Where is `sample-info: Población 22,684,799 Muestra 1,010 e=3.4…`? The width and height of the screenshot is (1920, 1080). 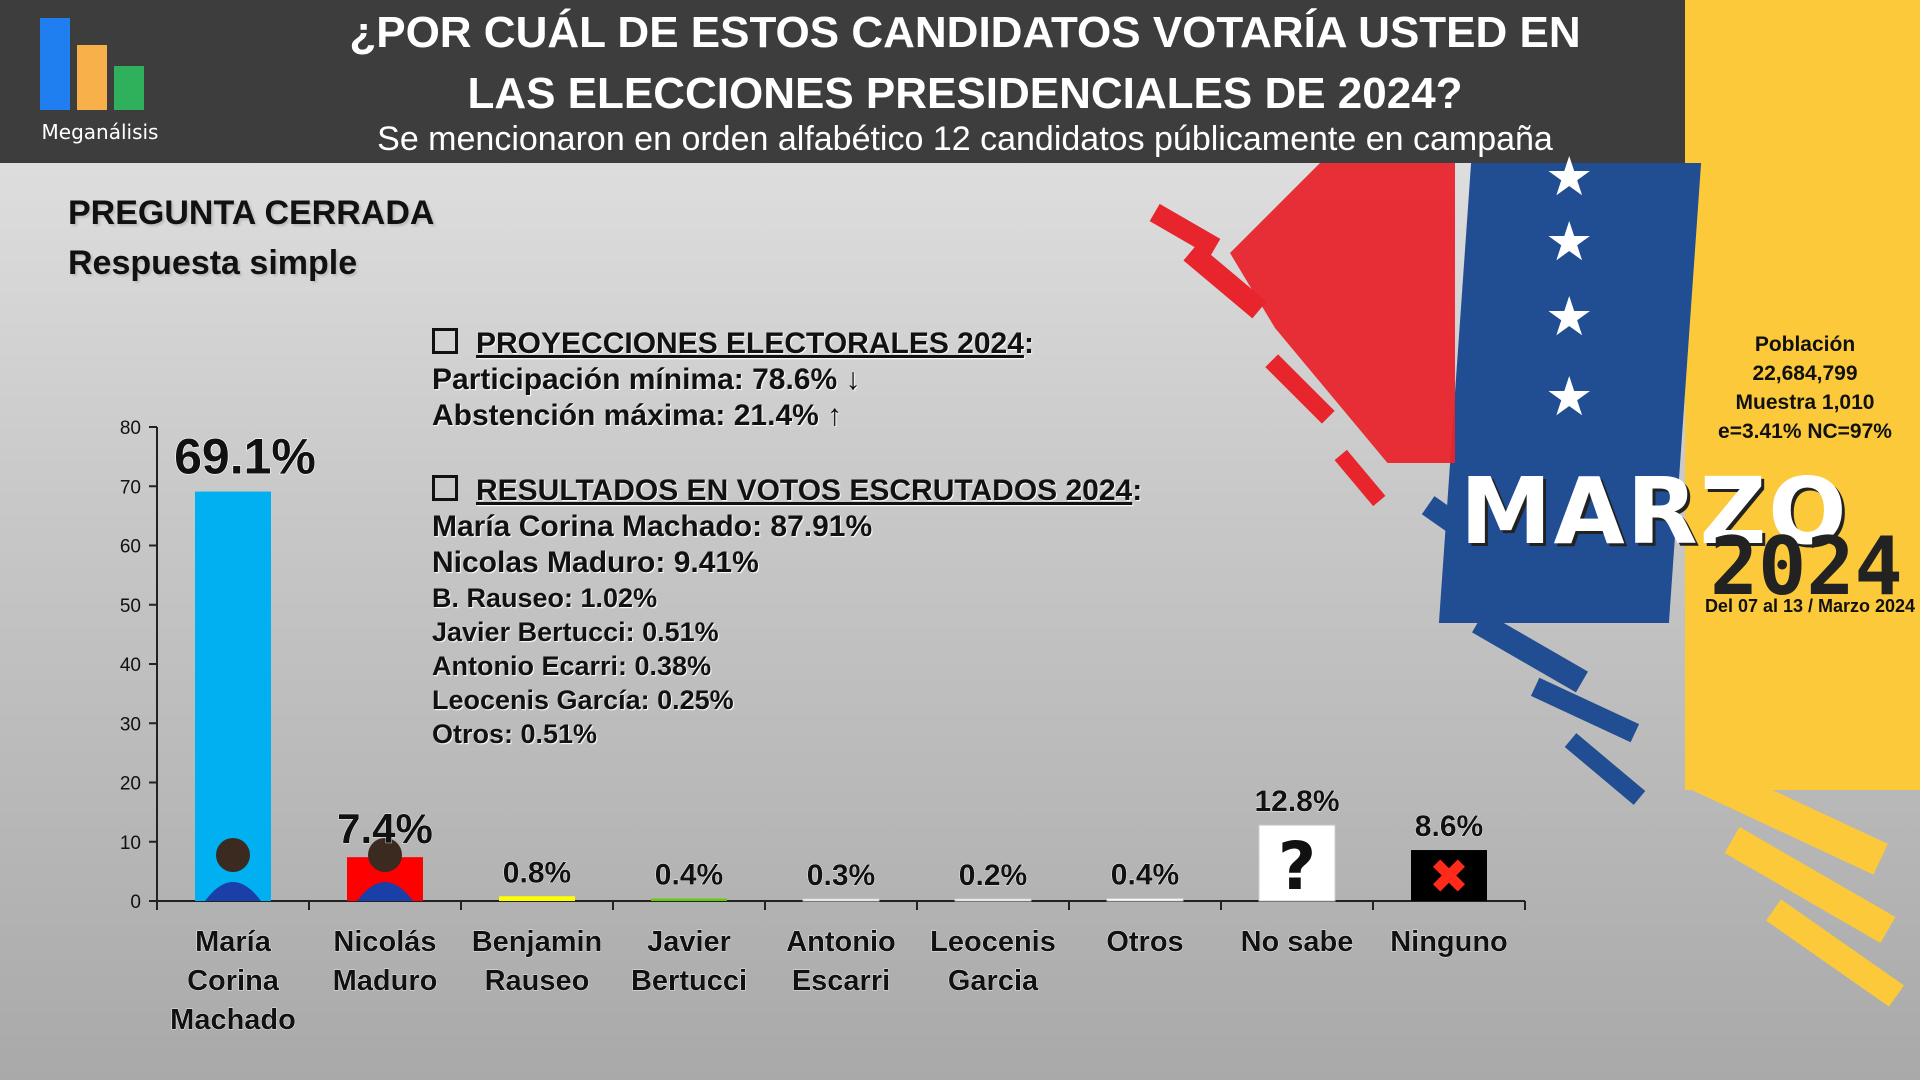
sample-info: Población 22,684,799 Muestra 1,010 e=3.4… is located at coordinates (1805, 388).